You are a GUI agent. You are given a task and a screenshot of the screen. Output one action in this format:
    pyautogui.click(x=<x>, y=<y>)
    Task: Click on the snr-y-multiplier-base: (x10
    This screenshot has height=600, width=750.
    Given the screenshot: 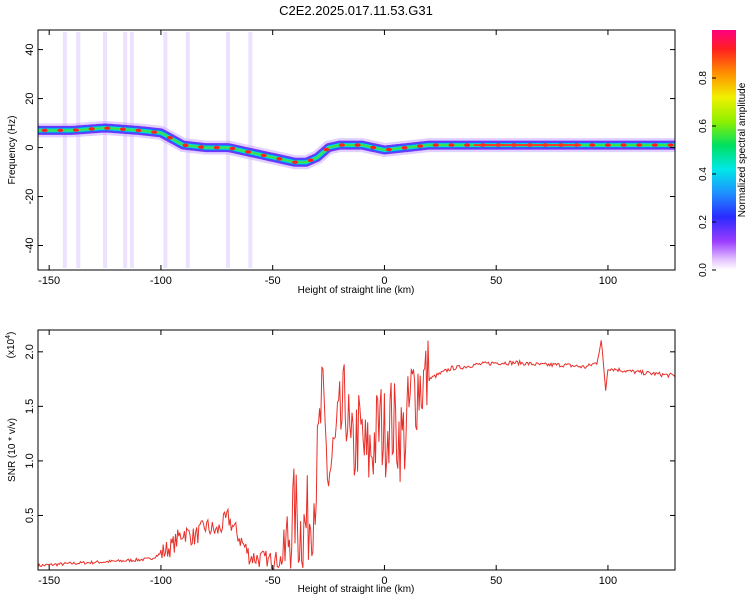 What is the action you would take?
    pyautogui.click(x=11, y=348)
    